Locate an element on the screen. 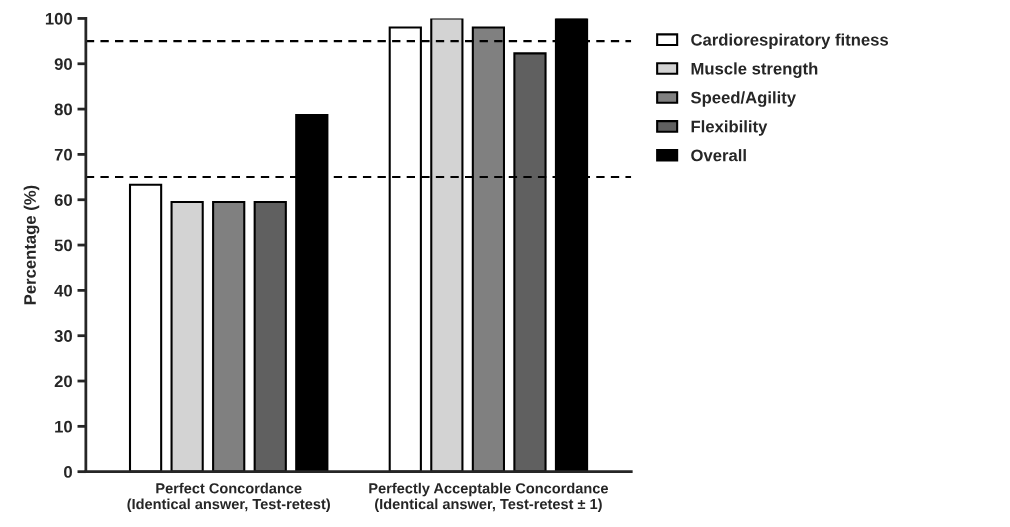 This screenshot has height=527, width=1010. x-tick-label: Perfectly Acceptable Concordance (Identical answer, Test-retest ± 1) is located at coordinates (488, 497).